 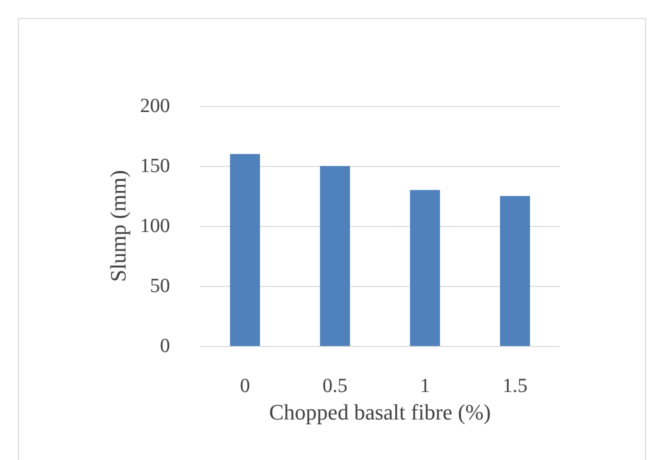 I want to click on x-tick-label: 0.5, so click(x=335, y=386).